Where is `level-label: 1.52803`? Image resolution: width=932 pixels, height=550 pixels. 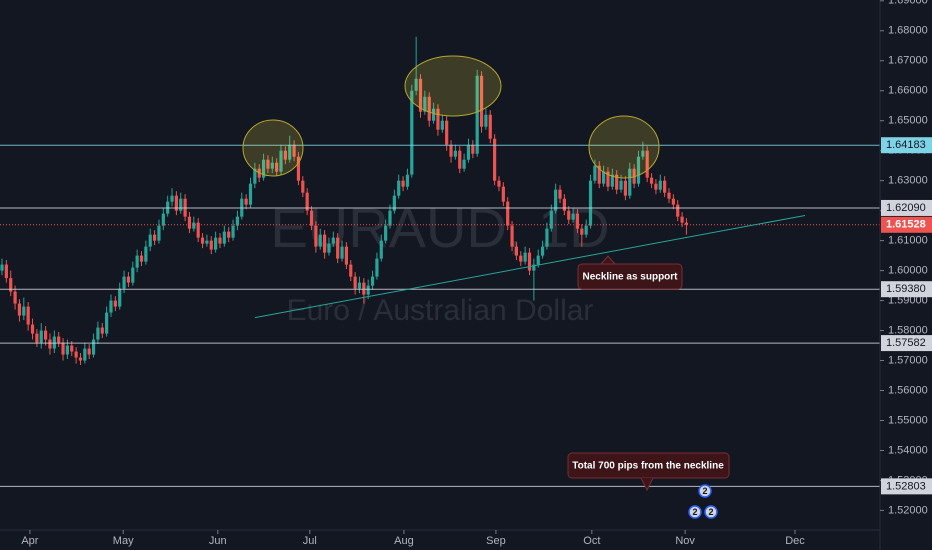
level-label: 1.52803 is located at coordinates (906, 486).